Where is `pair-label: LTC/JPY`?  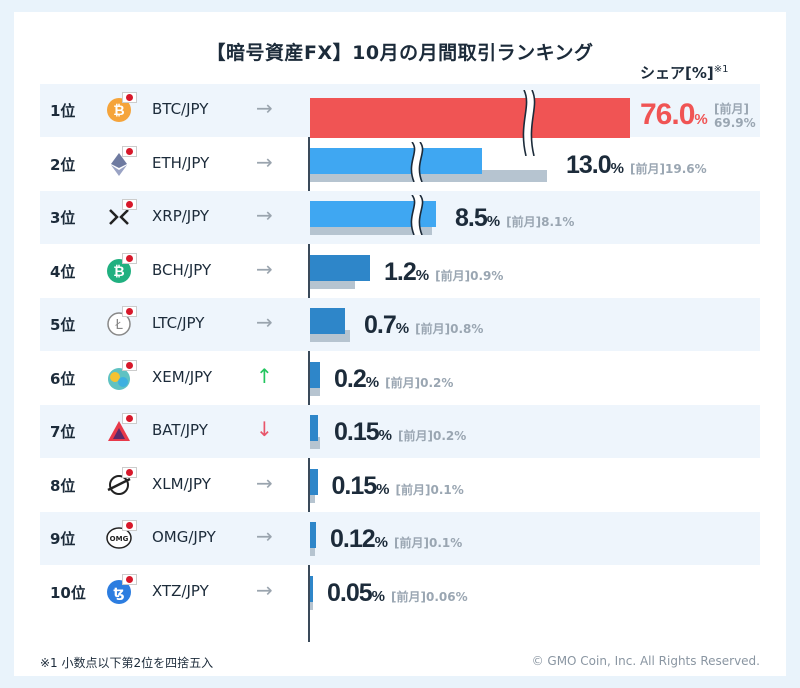
pair-label: LTC/JPY is located at coordinates (178, 323).